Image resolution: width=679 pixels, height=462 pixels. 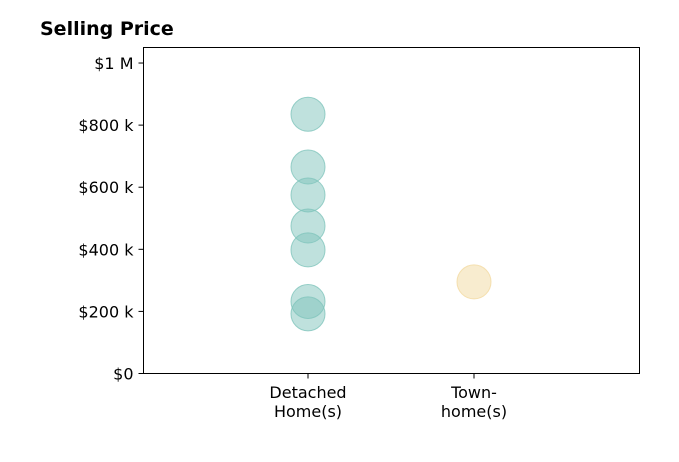 I want to click on y-tick-label: $200 k, so click(x=106, y=311).